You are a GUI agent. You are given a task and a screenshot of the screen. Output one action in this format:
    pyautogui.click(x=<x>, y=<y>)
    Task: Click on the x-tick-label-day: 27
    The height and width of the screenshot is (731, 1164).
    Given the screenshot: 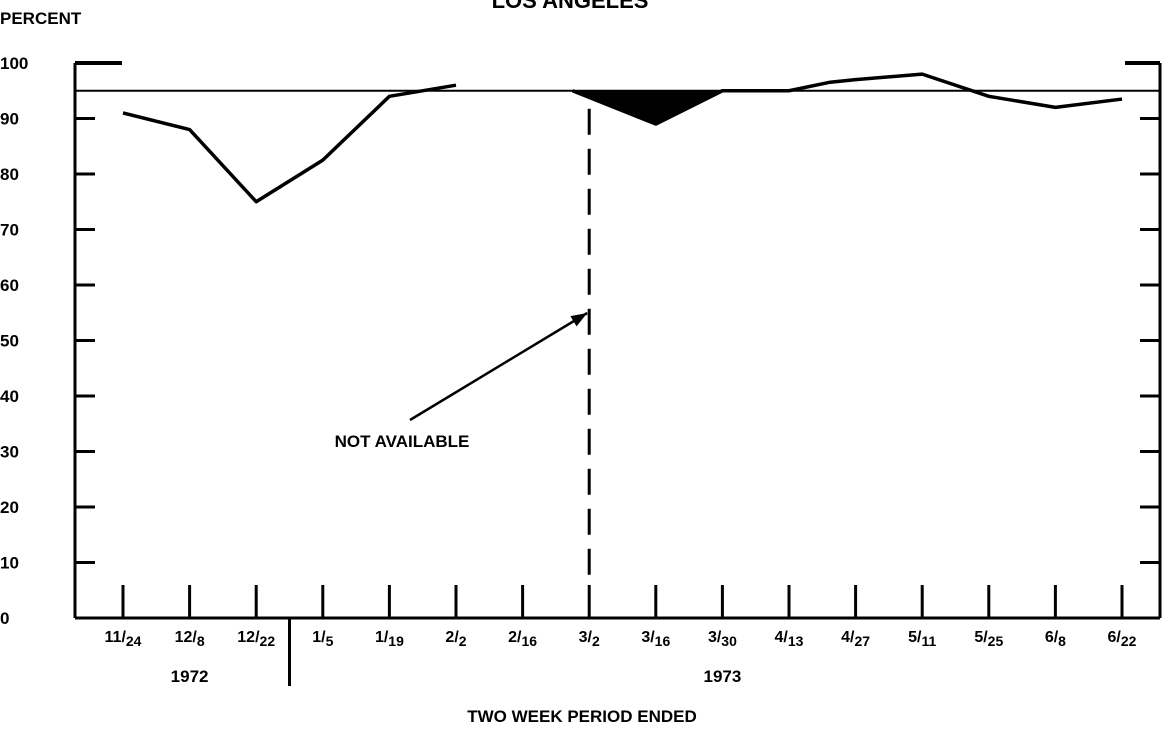 What is the action you would take?
    pyautogui.click(x=862, y=641)
    